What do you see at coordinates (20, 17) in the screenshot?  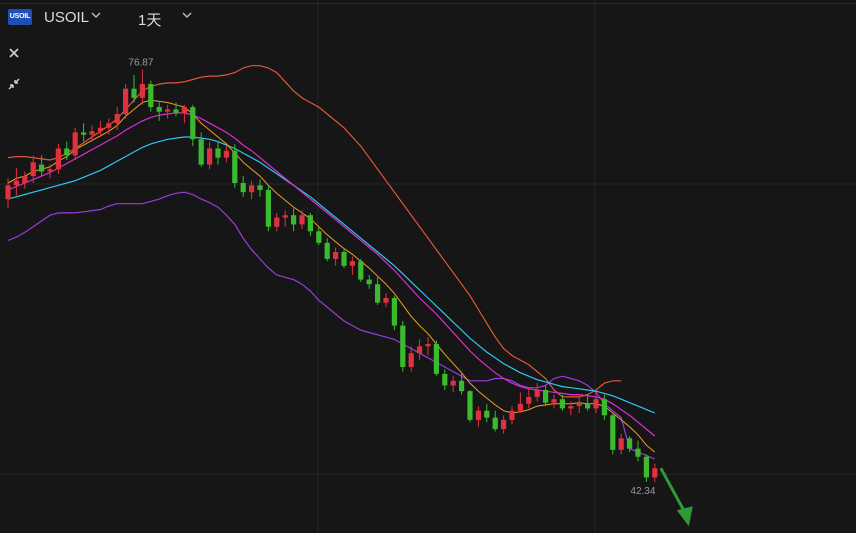 I see `symbol-logo: USOIL` at bounding box center [20, 17].